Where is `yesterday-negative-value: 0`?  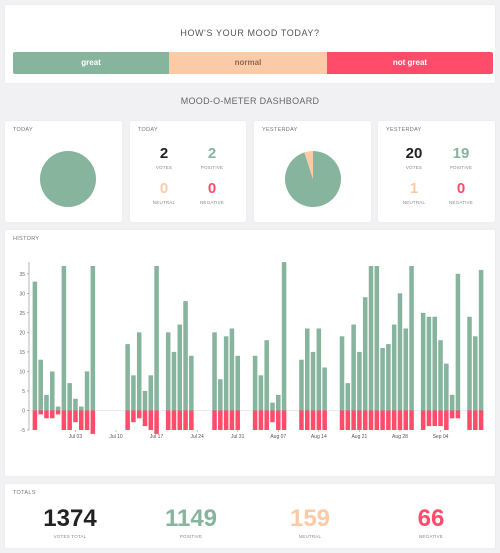 yesterday-negative-value: 0 is located at coordinates (461, 188).